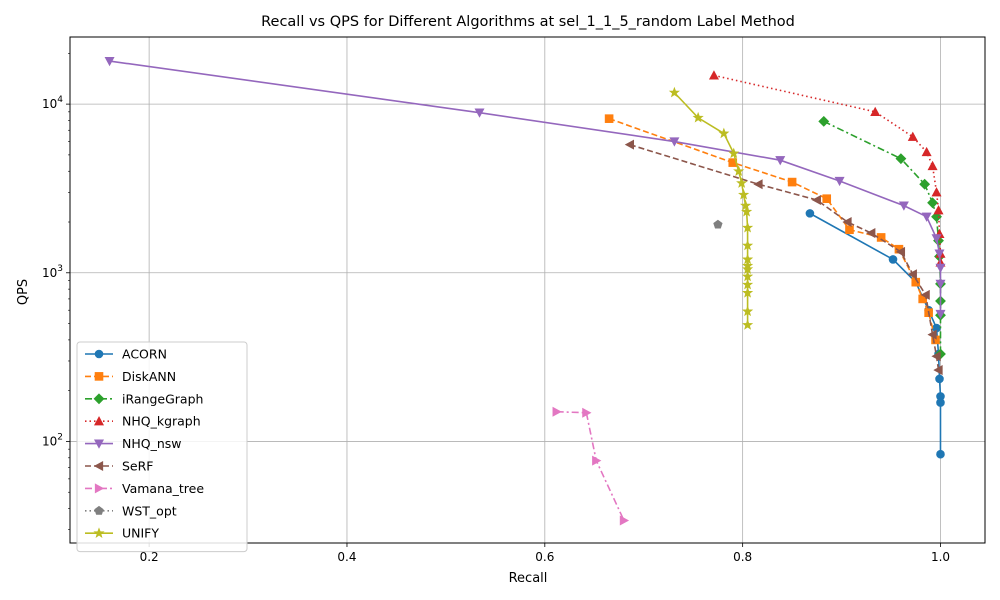  Describe the element at coordinates (60, 269) in the screenshot. I see `y-tick-exponent: 3` at that location.